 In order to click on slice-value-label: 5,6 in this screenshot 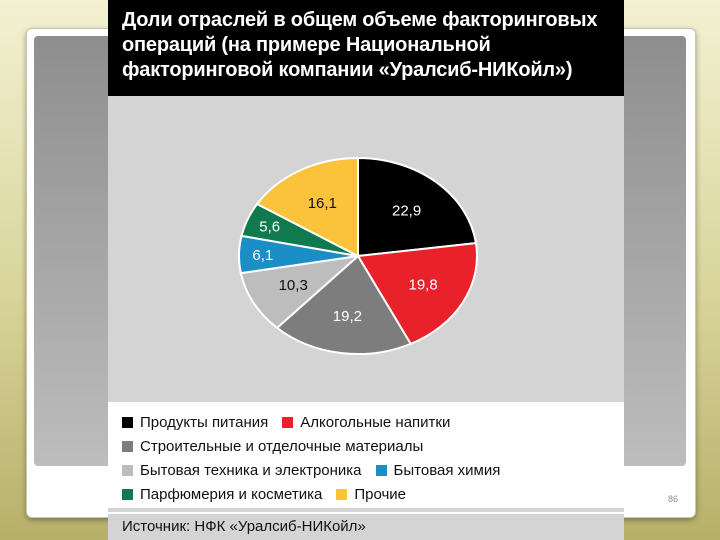, I will do `click(269, 227)`.